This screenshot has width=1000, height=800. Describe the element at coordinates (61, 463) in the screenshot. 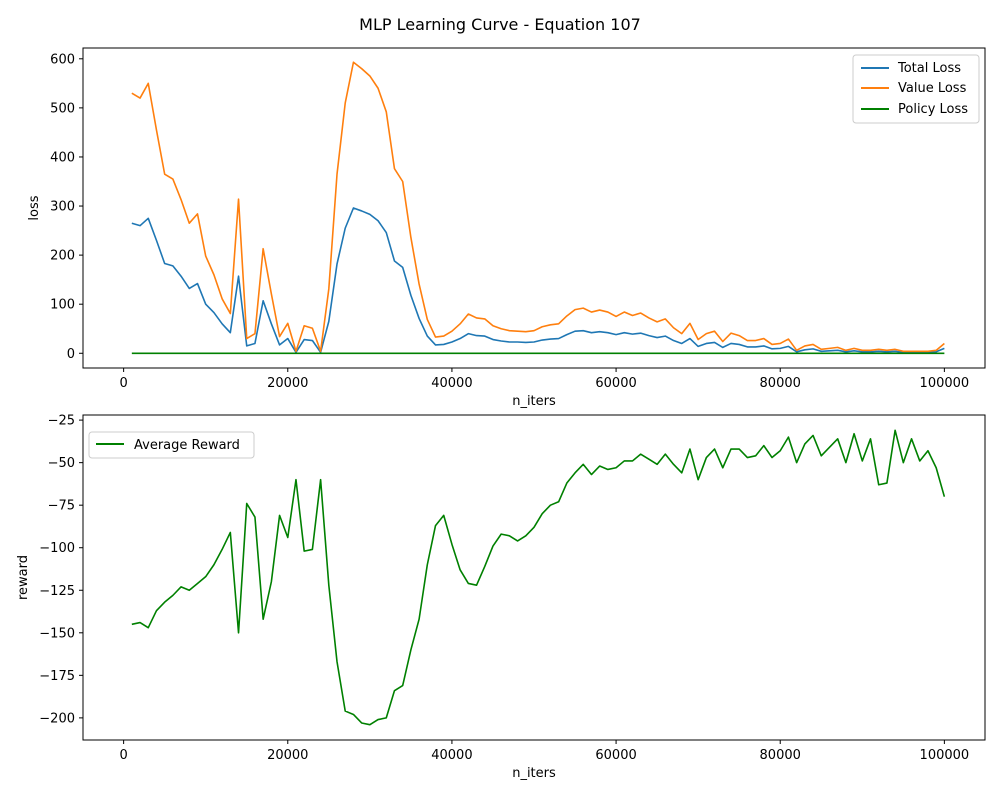

I see `y-tick-label: −50` at that location.